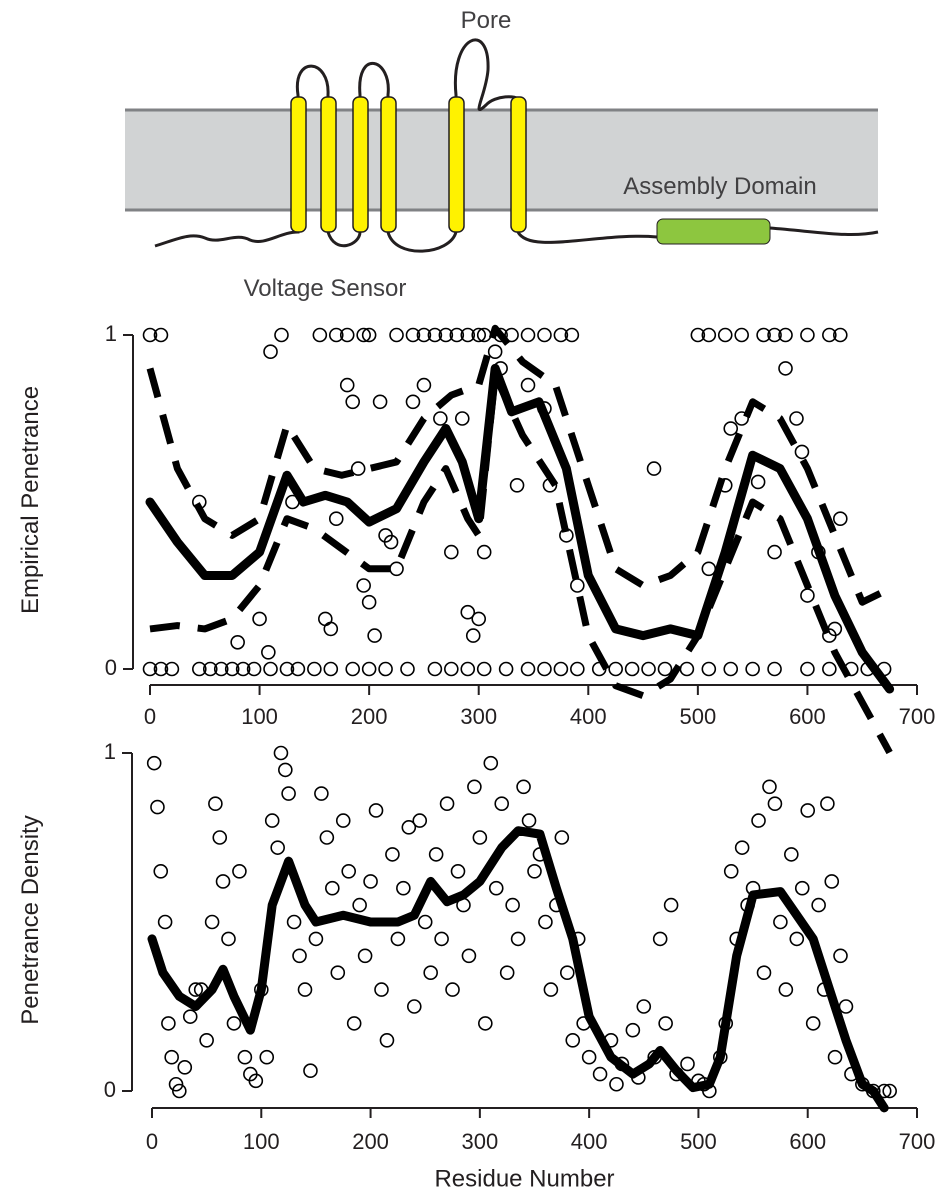  What do you see at coordinates (807, 1141) in the screenshot?
I see `x-tick-label: 600` at bounding box center [807, 1141].